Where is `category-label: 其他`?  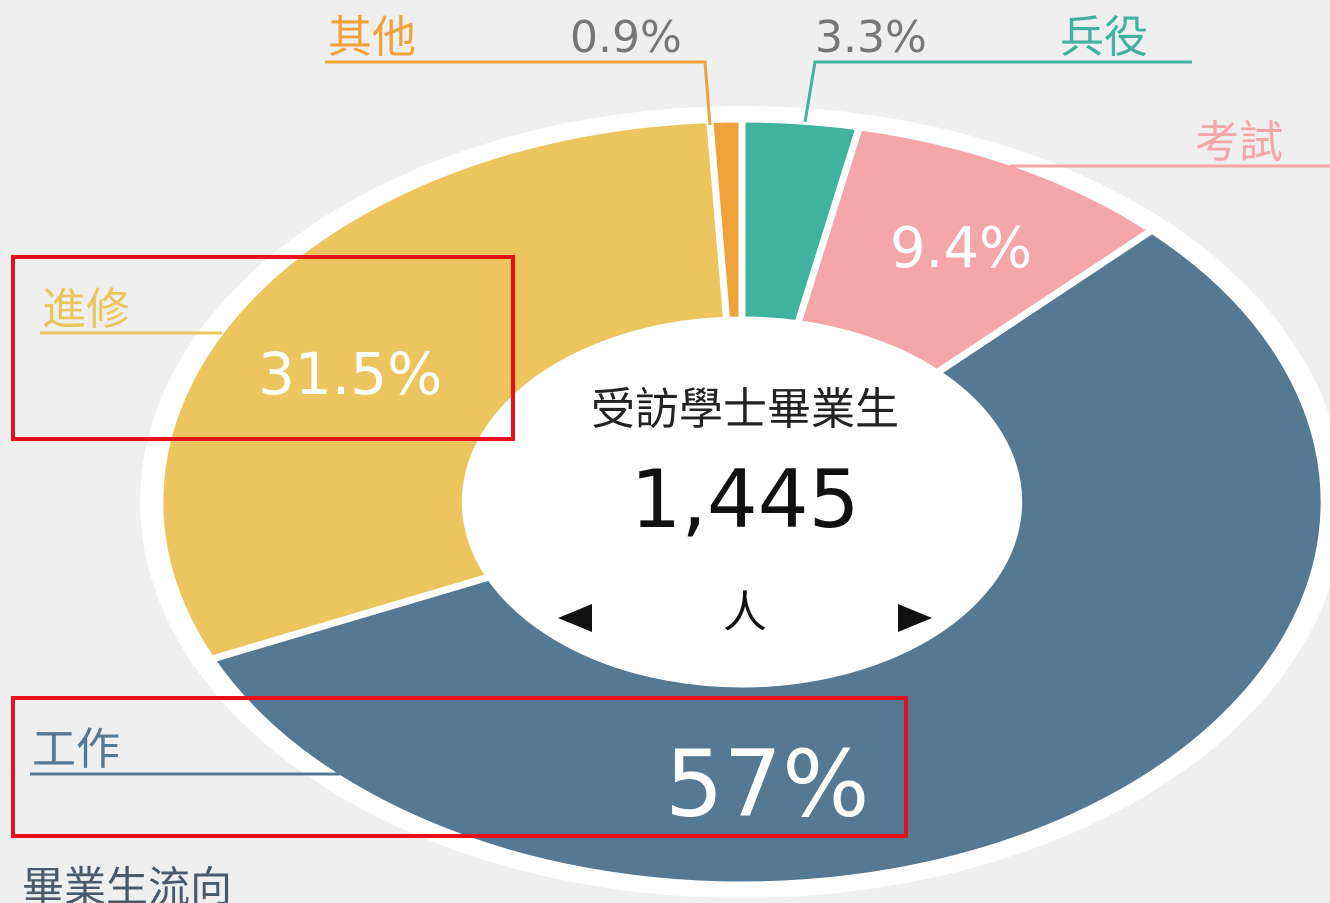 category-label: 其他 is located at coordinates (372, 37).